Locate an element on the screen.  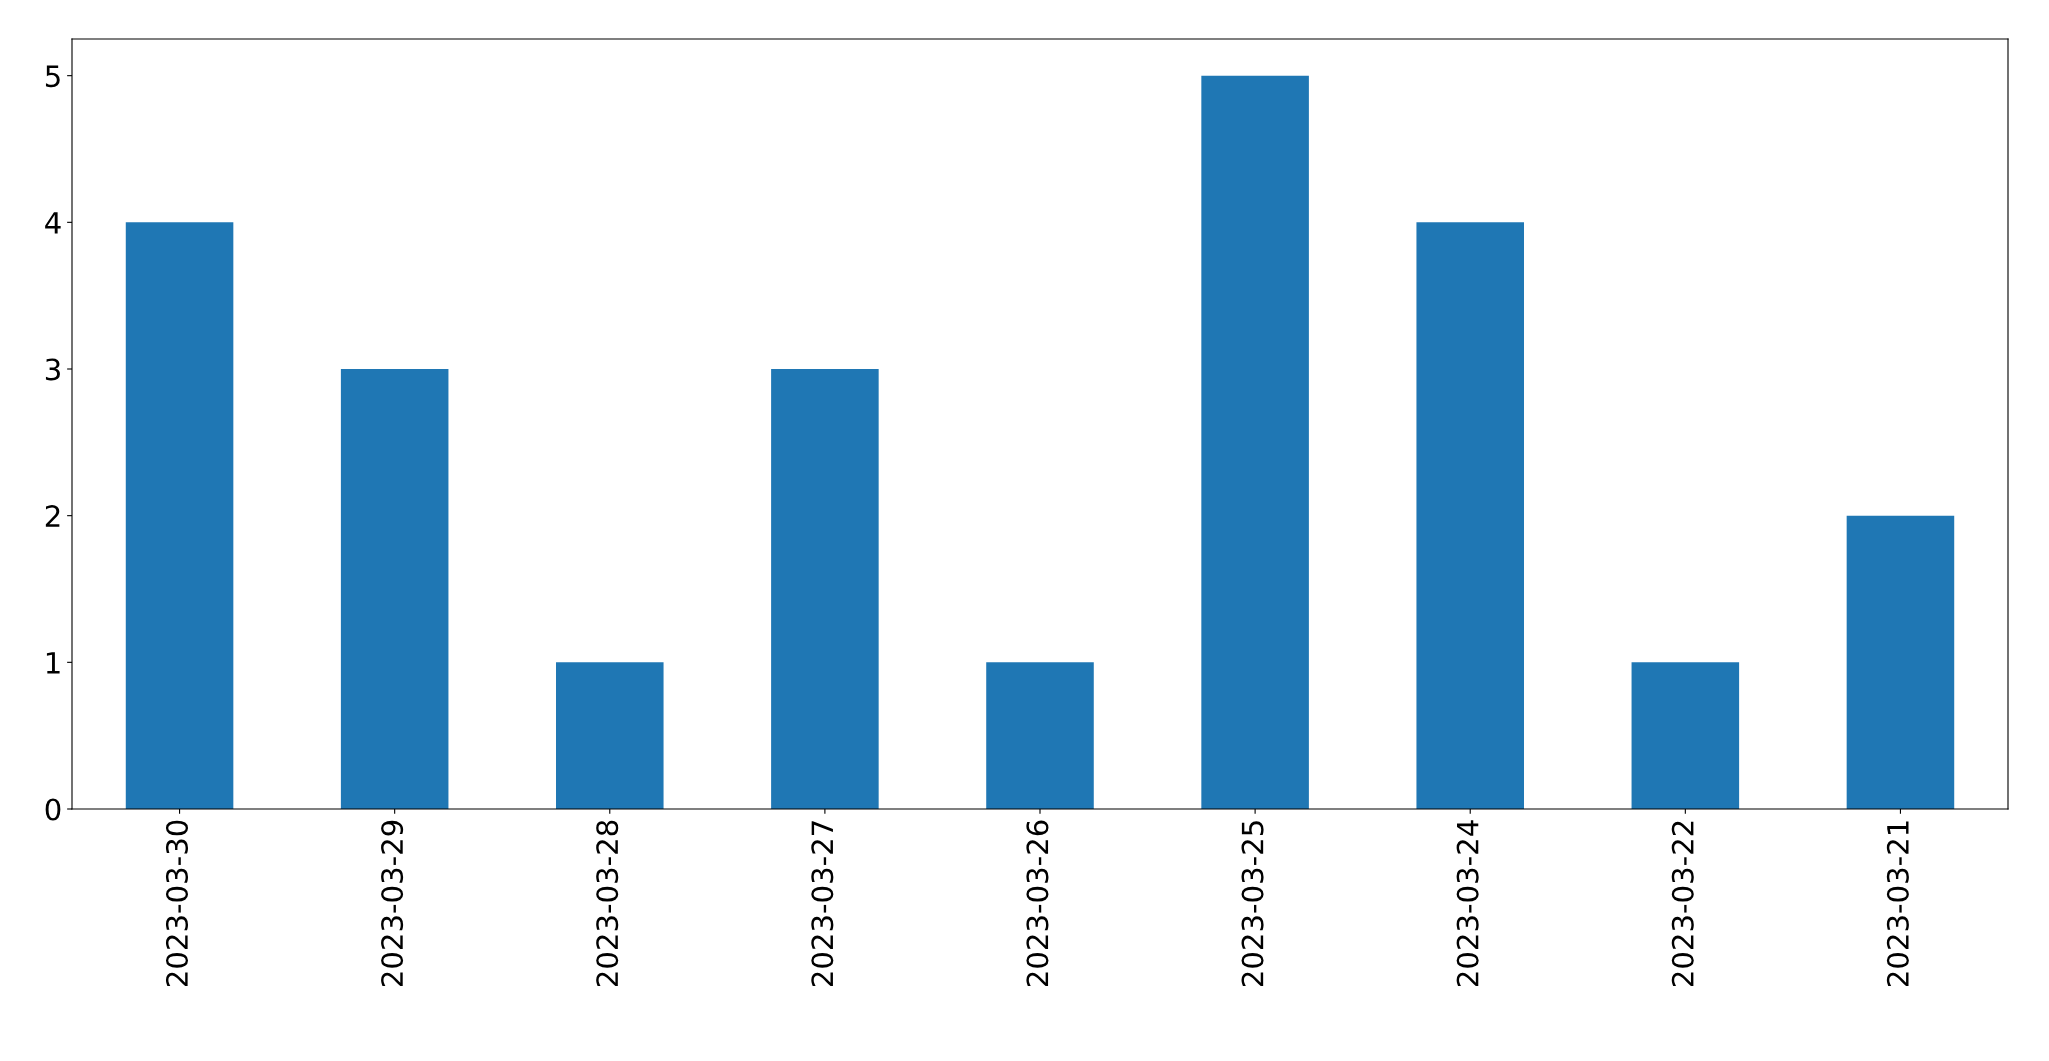
y-tick-label: 3 is located at coordinates (52, 369).